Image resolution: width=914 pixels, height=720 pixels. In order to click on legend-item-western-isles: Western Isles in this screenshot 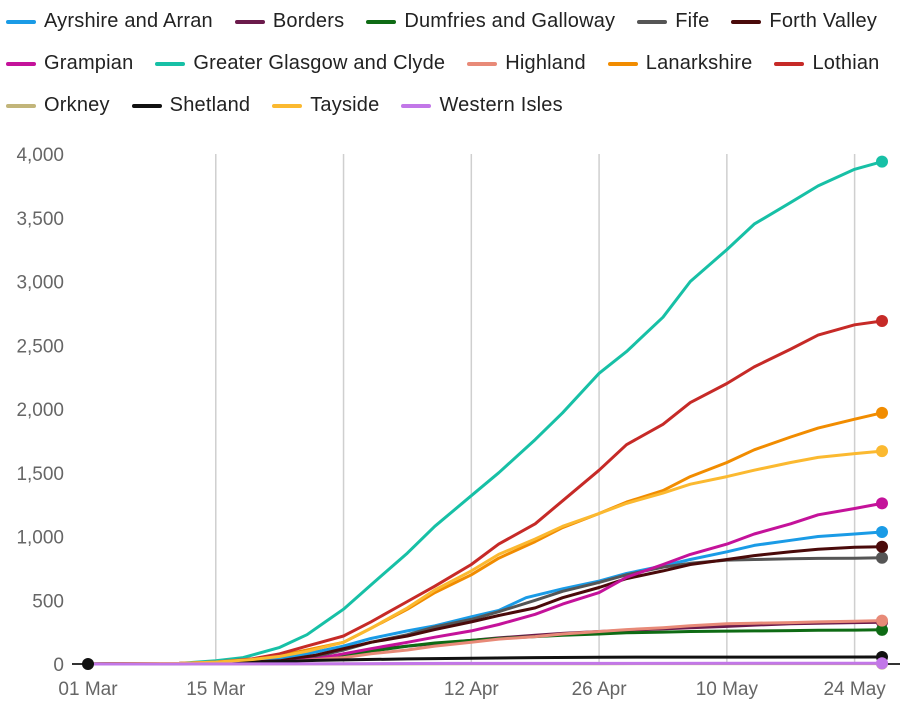, I will do `click(482, 105)`.